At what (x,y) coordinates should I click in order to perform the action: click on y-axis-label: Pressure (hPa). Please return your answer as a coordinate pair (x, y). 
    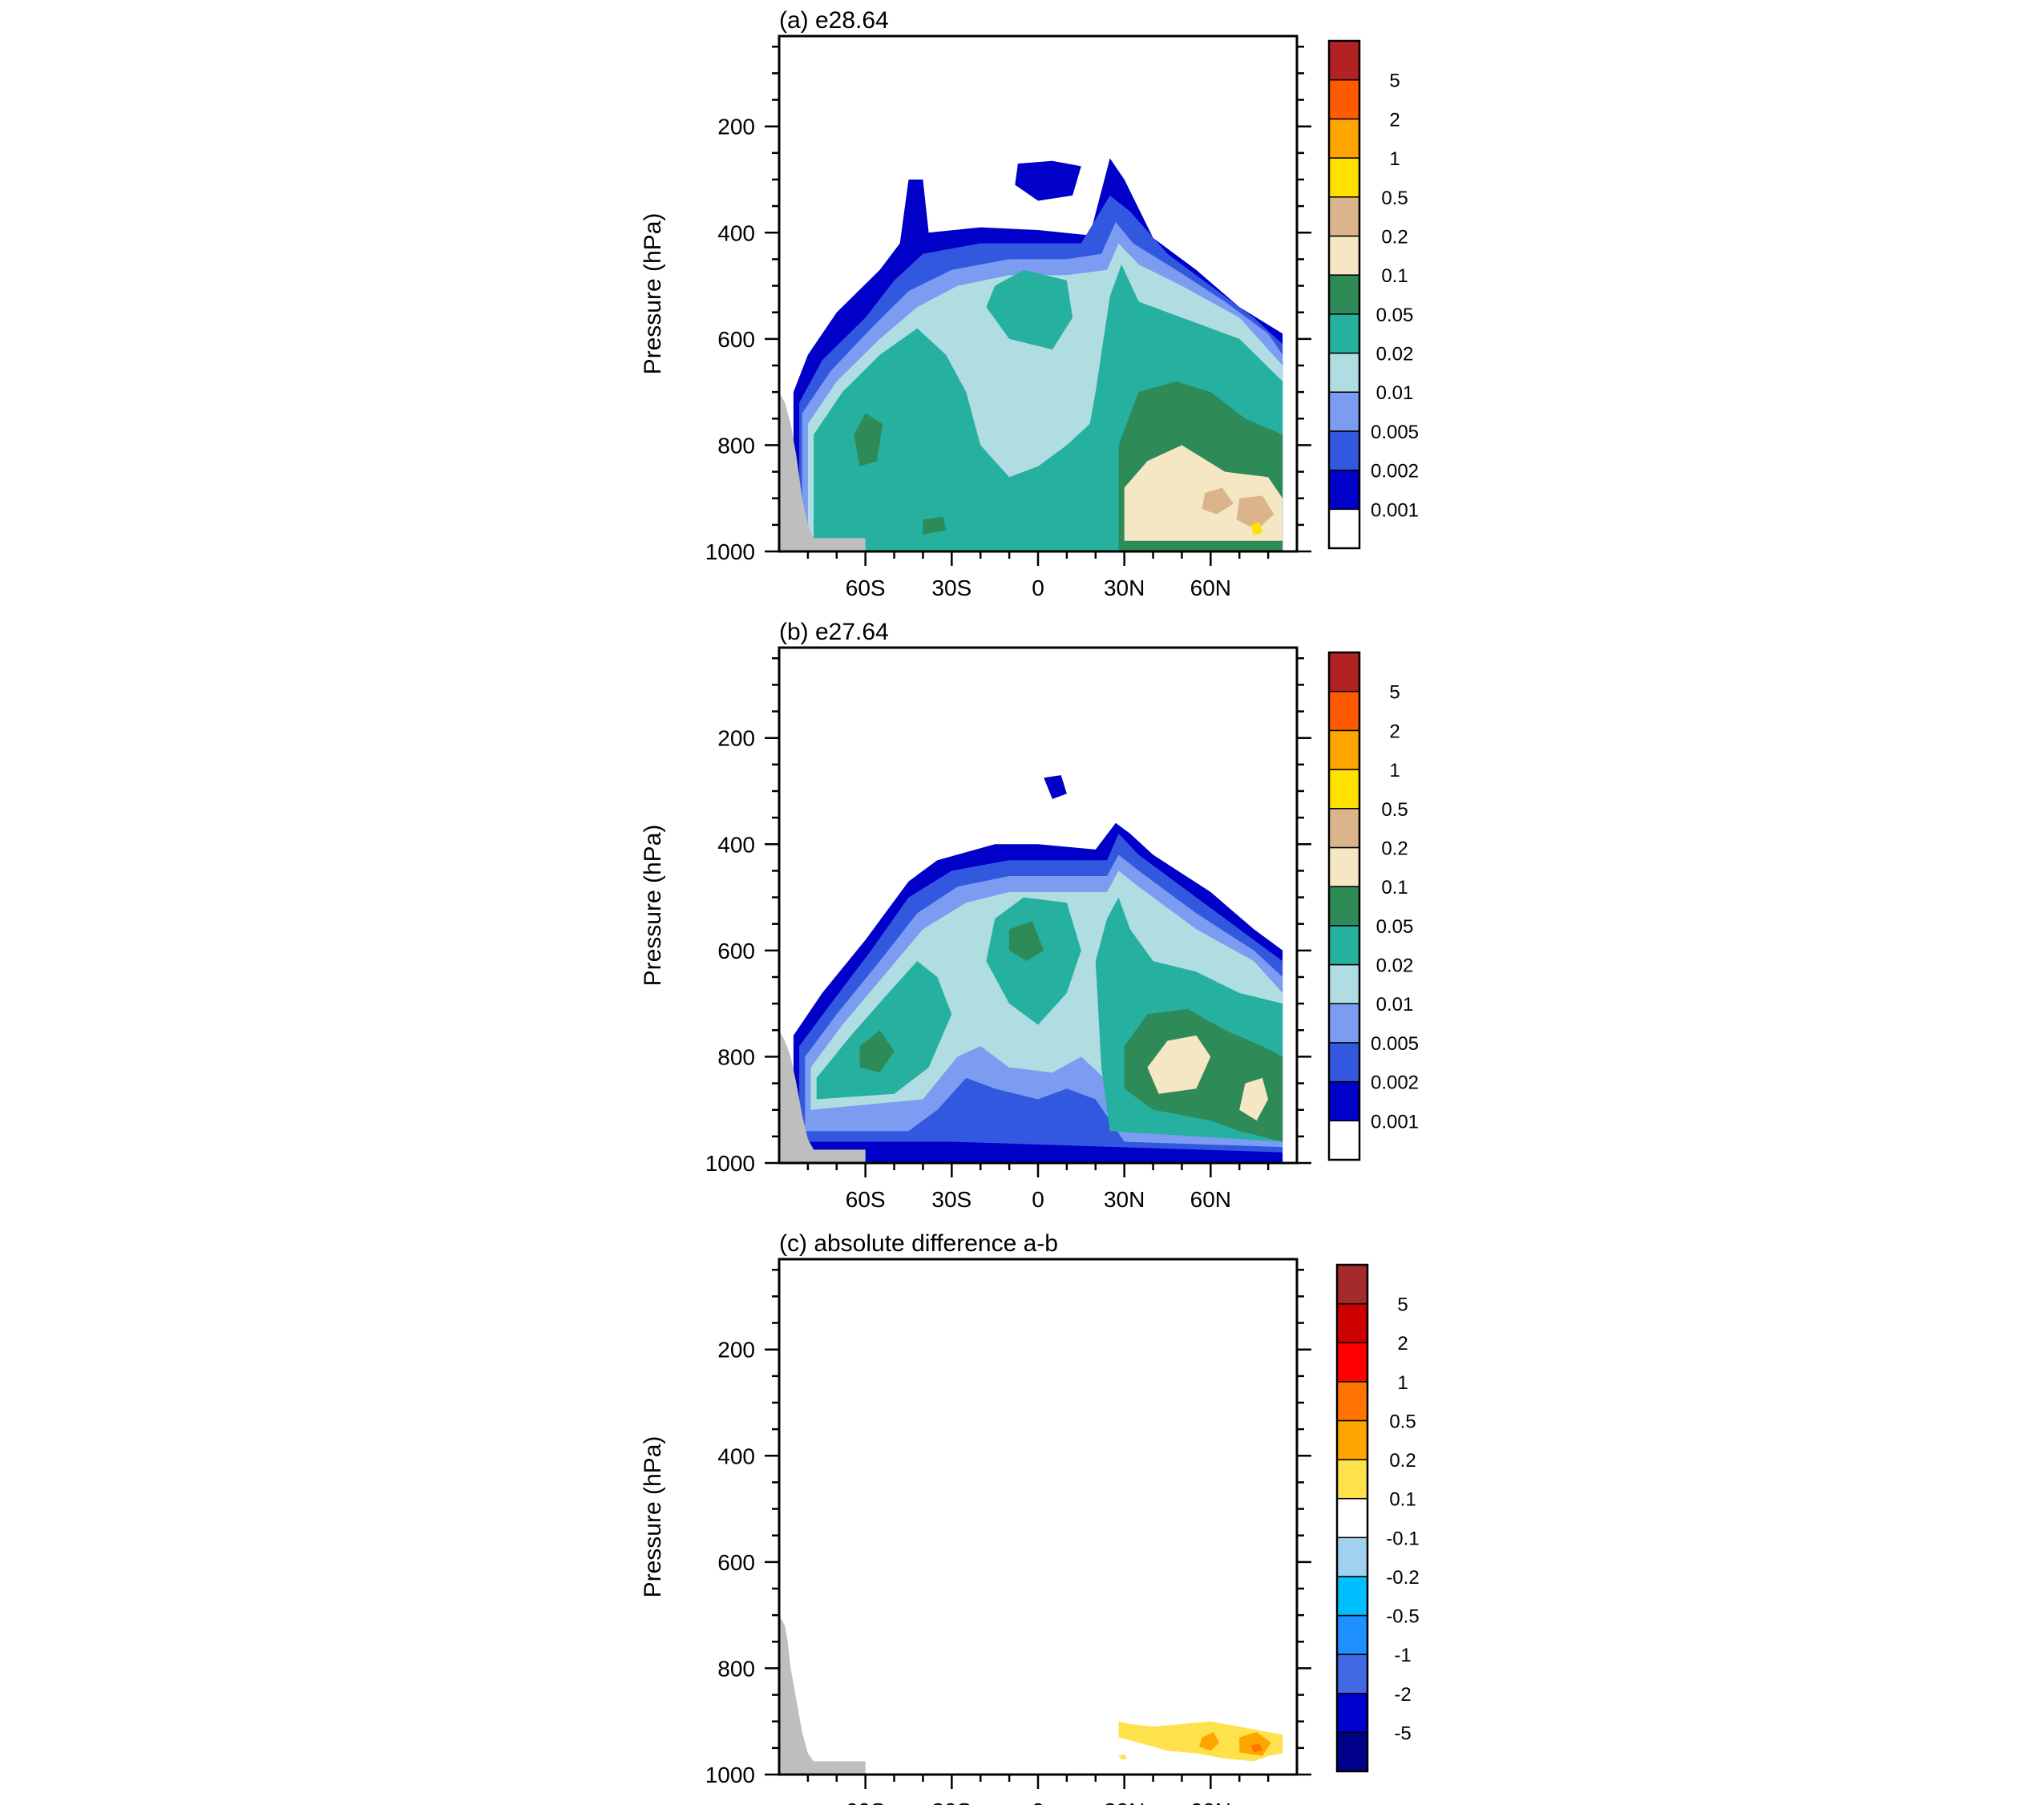
    Looking at the image, I should click on (653, 294).